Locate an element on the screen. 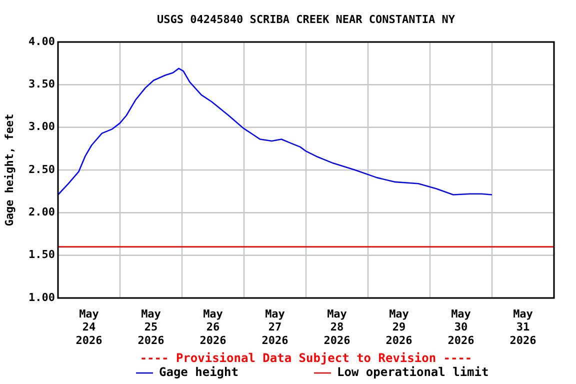  x-tick-label: May 28 2026 is located at coordinates (337, 327).